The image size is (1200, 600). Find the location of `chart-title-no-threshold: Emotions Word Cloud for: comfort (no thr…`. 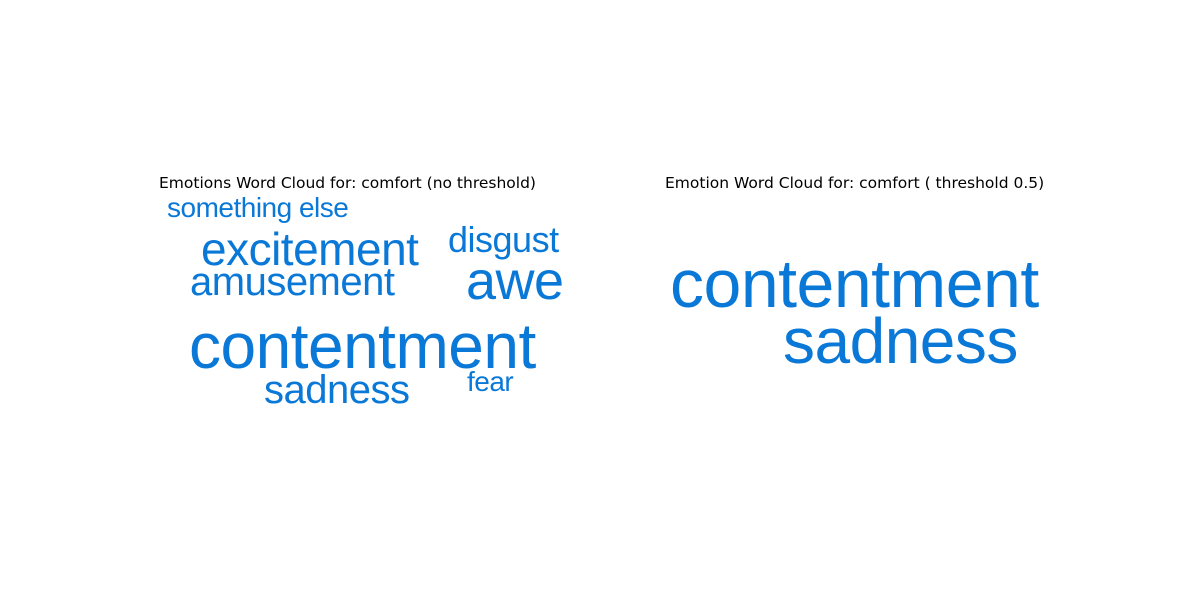

chart-title-no-threshold: Emotions Word Cloud for: comfort (no thr… is located at coordinates (347, 183).